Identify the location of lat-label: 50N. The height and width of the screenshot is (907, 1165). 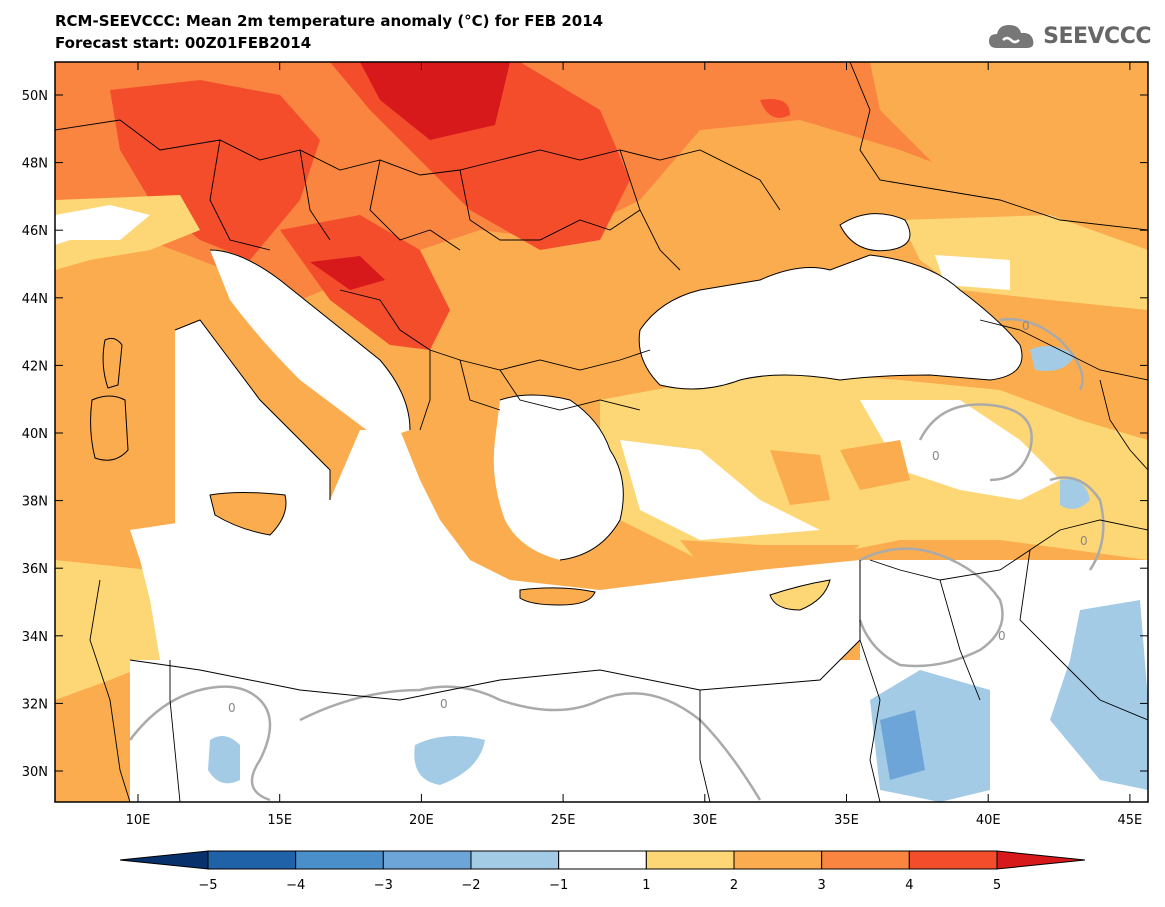
(35, 96).